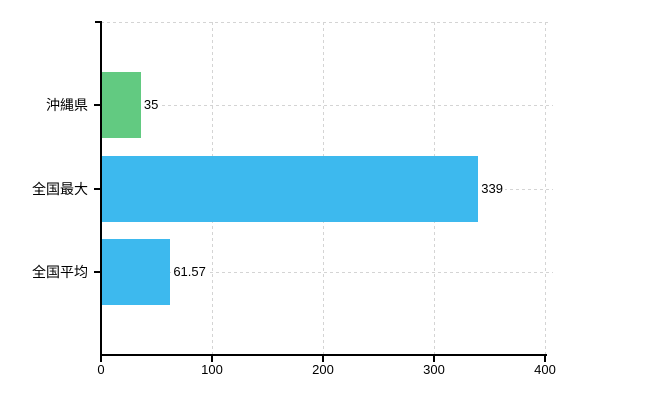  Describe the element at coordinates (323, 355) in the screenshot. I see `x-axis-line` at that location.